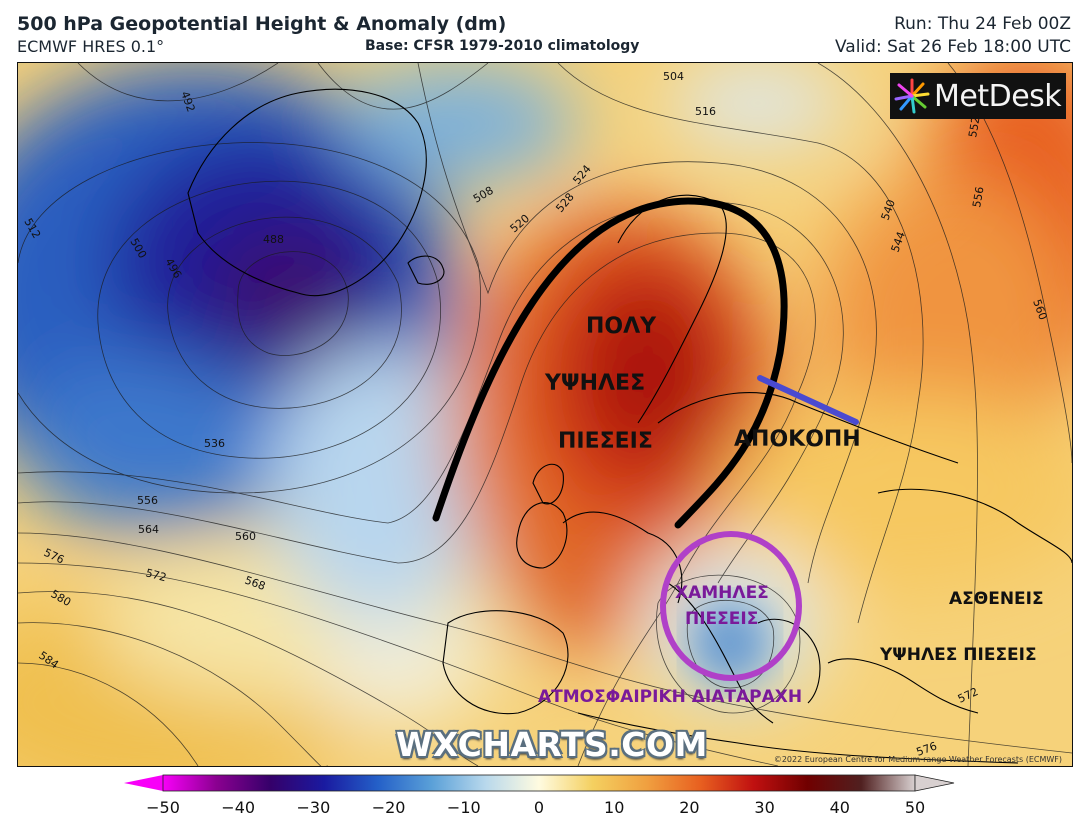 The width and height of the screenshot is (1088, 833). I want to click on metdesk-logo: MetDesk, so click(978, 96).